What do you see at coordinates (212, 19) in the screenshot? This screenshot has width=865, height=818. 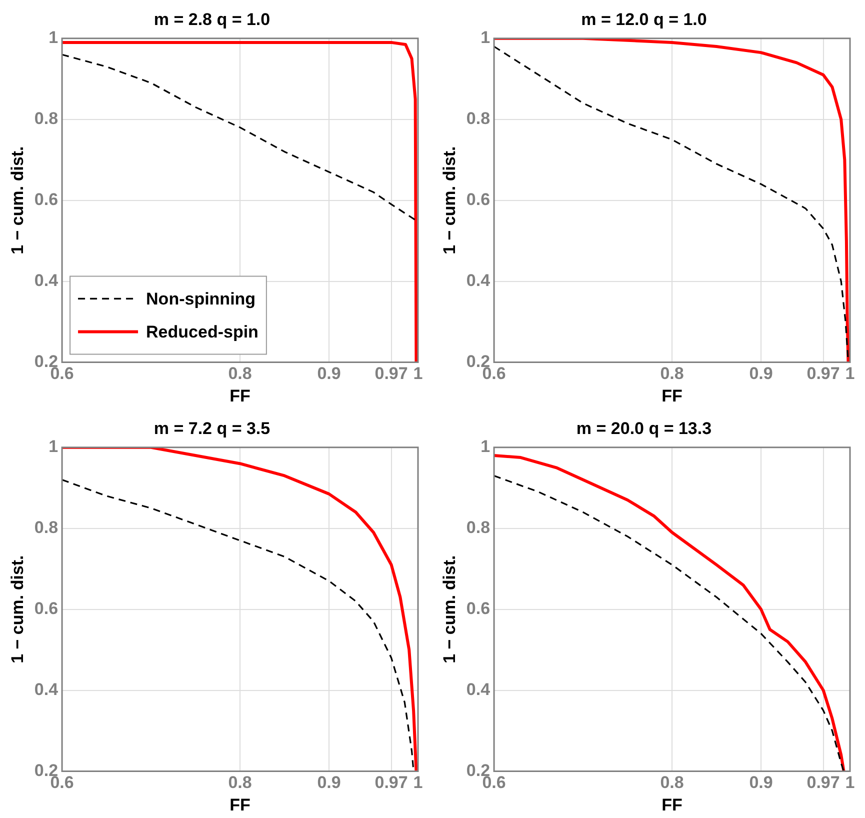 I see `chart-title: m = 2.8 q = 1.0` at bounding box center [212, 19].